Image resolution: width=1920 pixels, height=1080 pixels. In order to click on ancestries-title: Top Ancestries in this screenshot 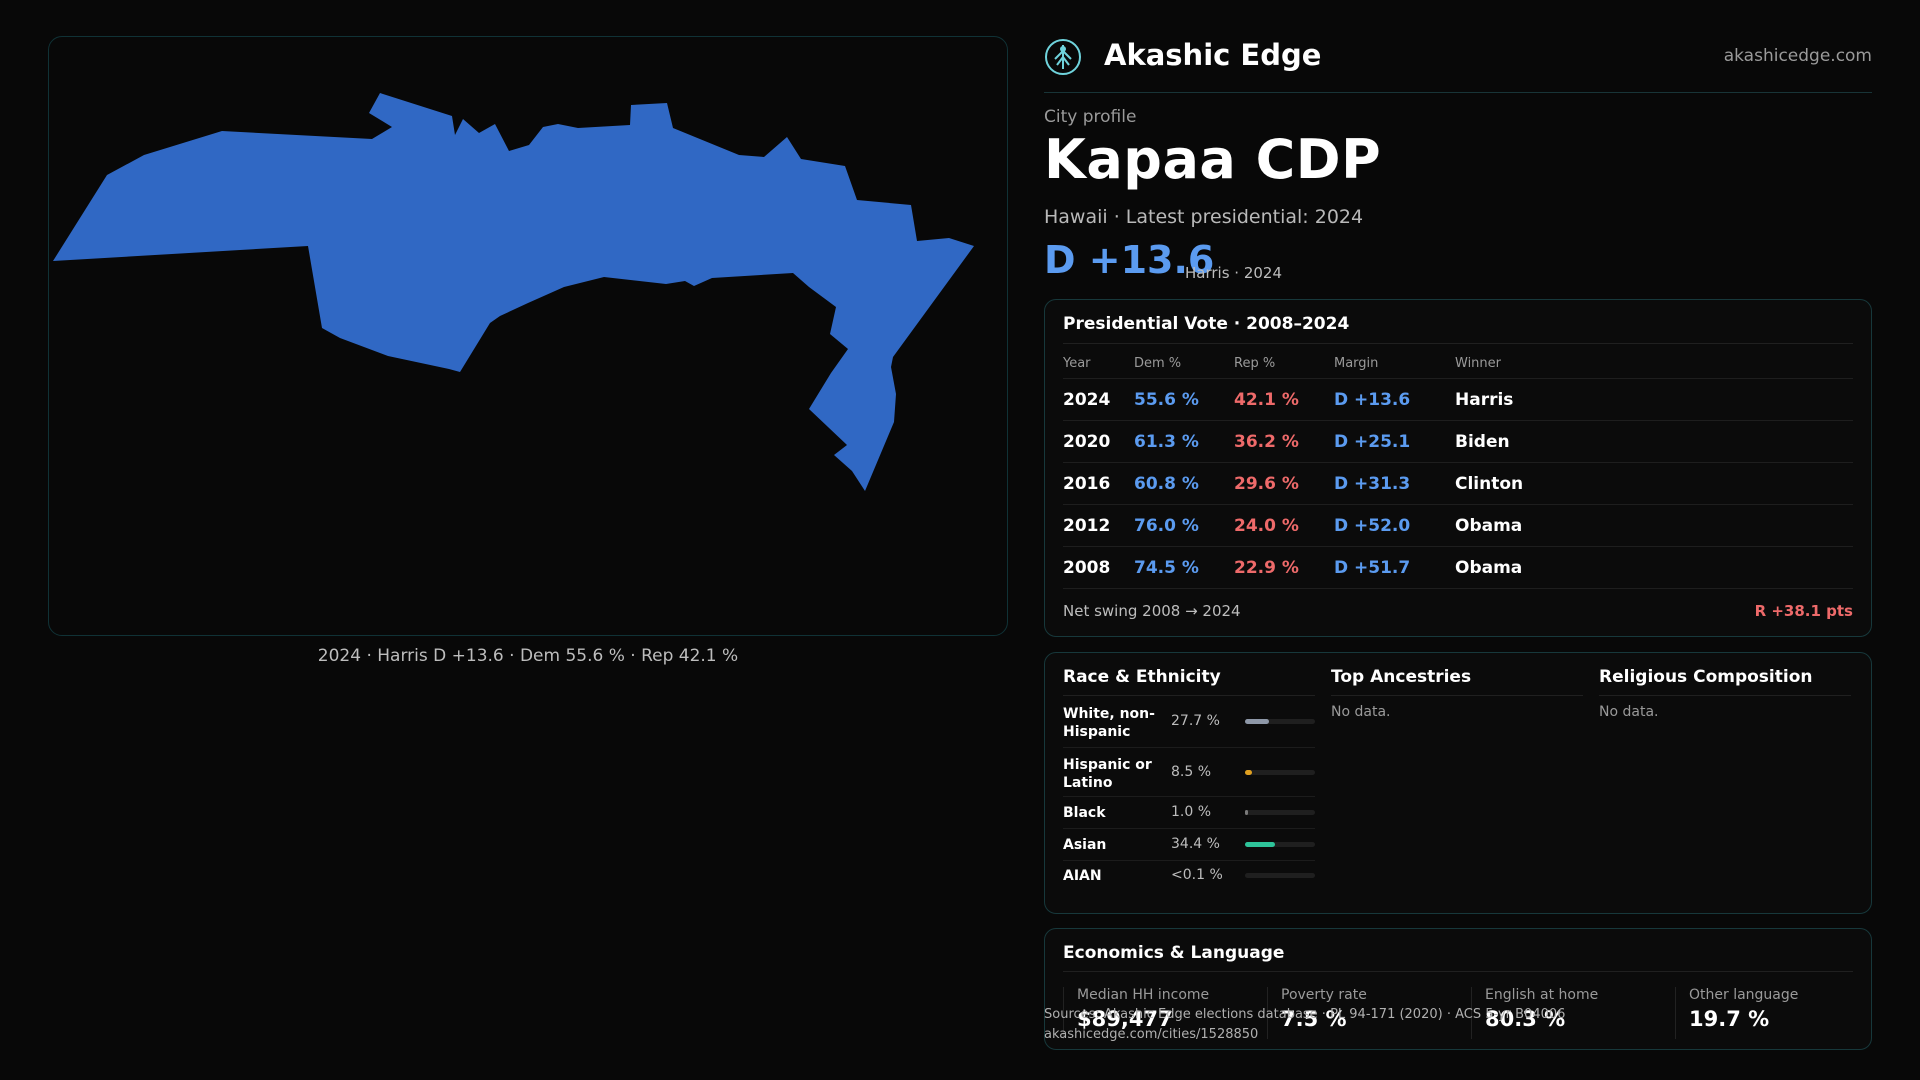, I will do `click(1401, 677)`.